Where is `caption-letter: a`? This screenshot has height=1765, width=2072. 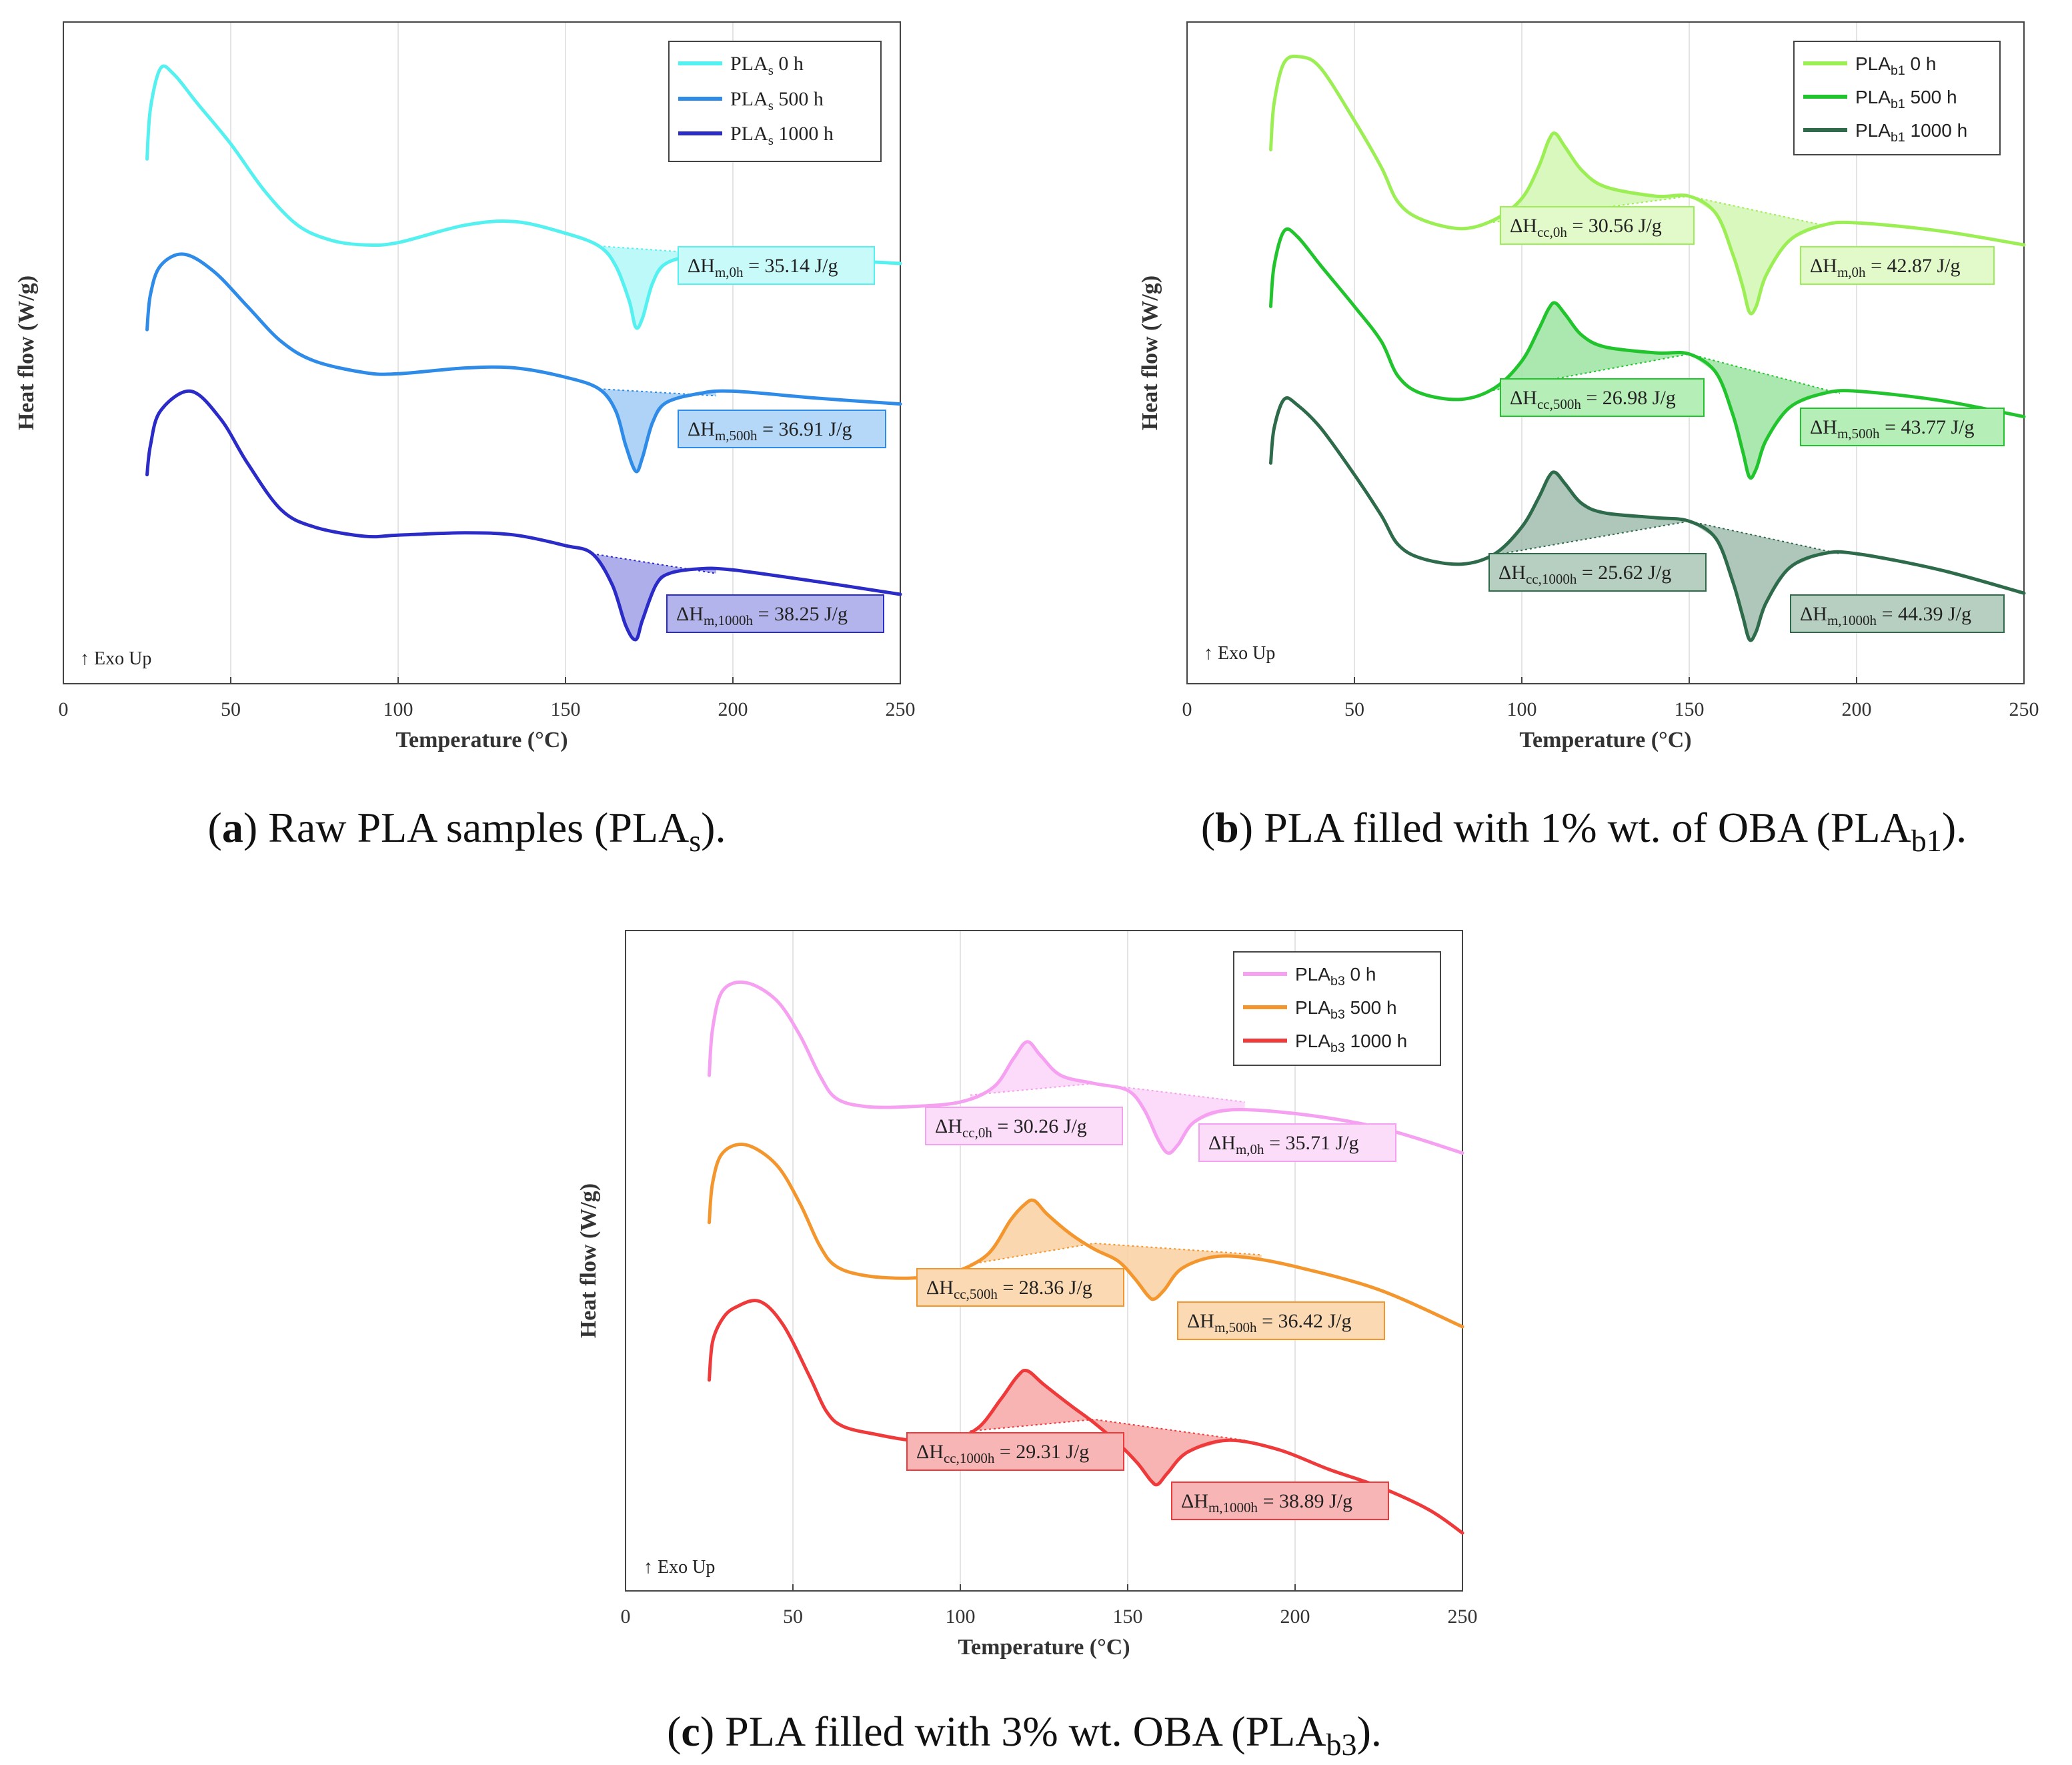 caption-letter: a is located at coordinates (232, 827).